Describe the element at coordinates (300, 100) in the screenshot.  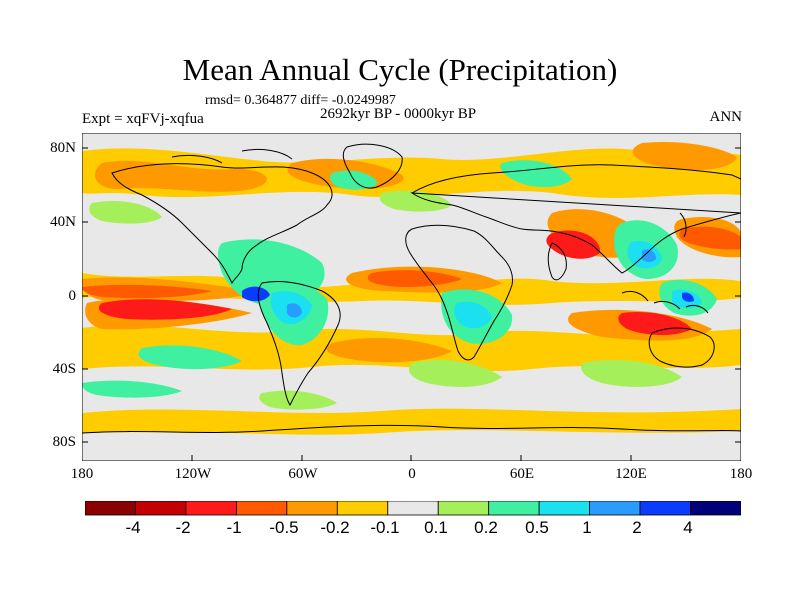
I see `stats-text: rmsd= 0.364877 diff= -0.0249987` at that location.